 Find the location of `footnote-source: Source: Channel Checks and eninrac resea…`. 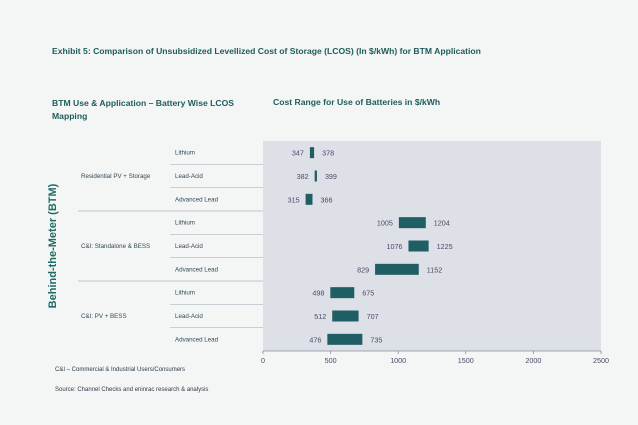

footnote-source: Source: Channel Checks and eninrac resea… is located at coordinates (132, 390).